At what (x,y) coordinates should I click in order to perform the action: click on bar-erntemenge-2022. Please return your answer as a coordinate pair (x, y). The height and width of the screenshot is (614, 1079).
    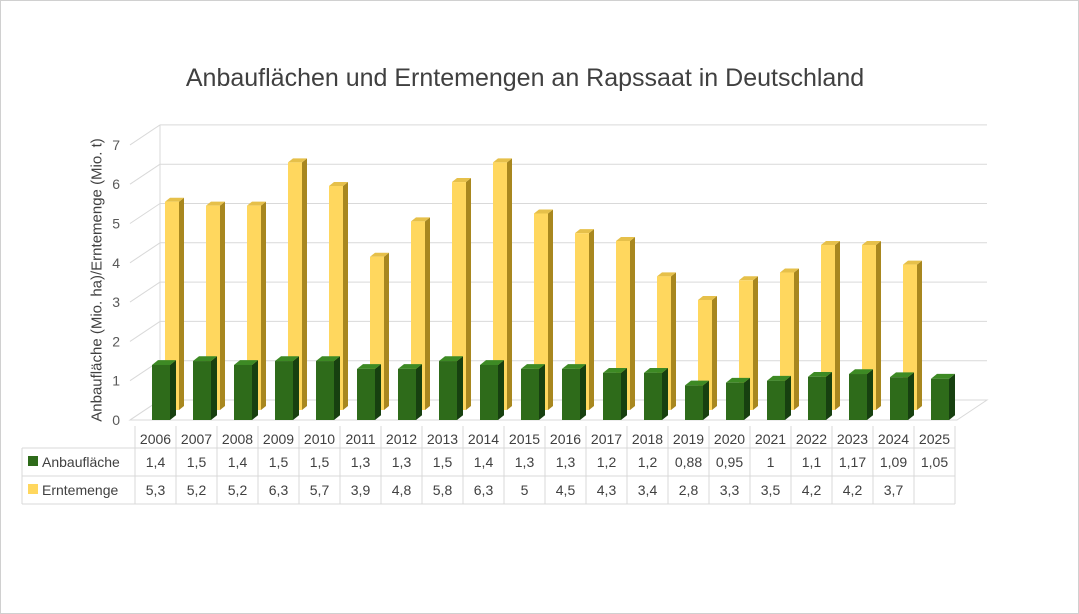
    Looking at the image, I should click on (830, 325).